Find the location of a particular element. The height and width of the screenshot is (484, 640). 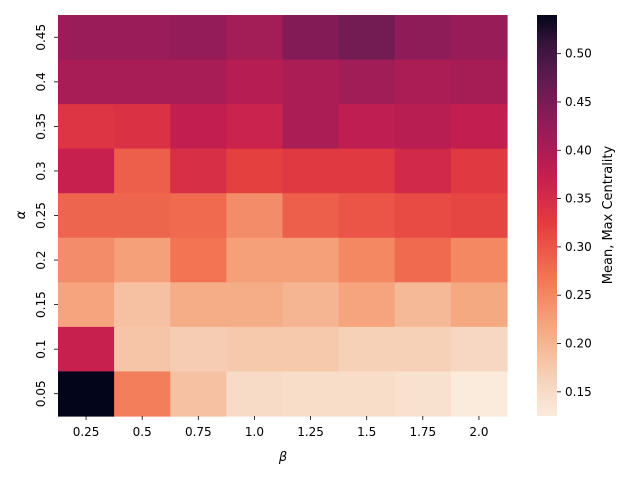

x-axis-label: β is located at coordinates (282, 457).